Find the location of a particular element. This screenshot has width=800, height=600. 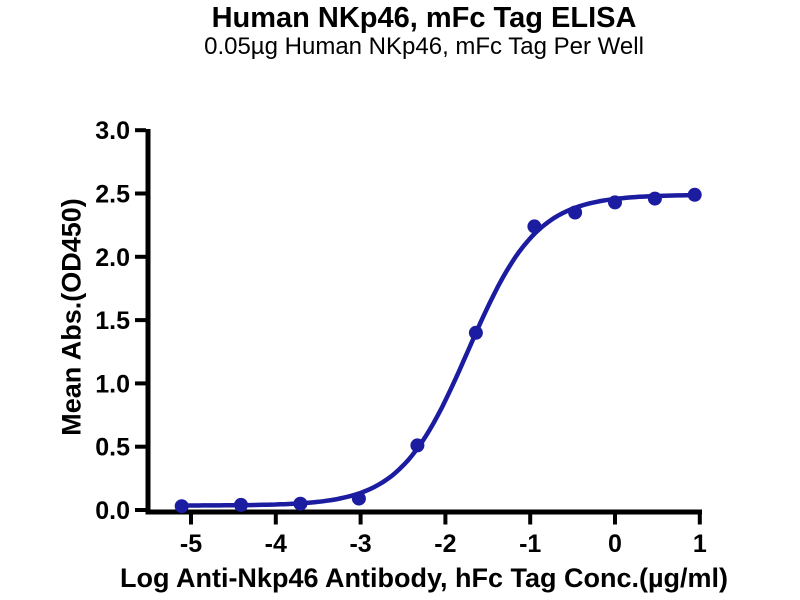

y-tick-label: 3.0 is located at coordinates (112, 131).